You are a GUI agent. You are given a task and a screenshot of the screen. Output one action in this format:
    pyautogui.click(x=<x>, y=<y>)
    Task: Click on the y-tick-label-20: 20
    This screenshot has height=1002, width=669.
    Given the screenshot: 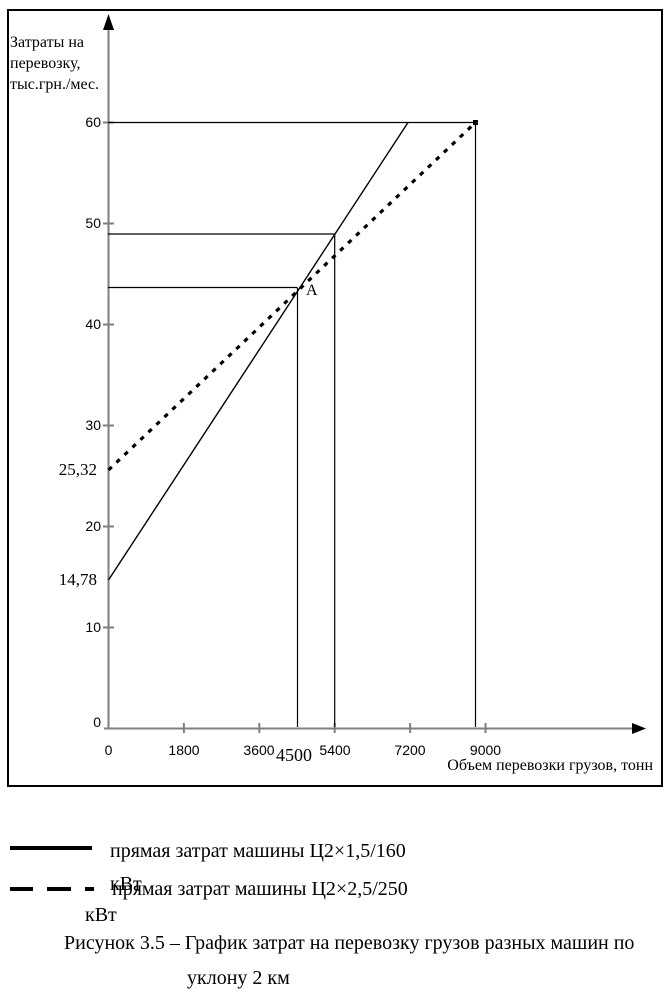 What is the action you would take?
    pyautogui.click(x=93, y=526)
    